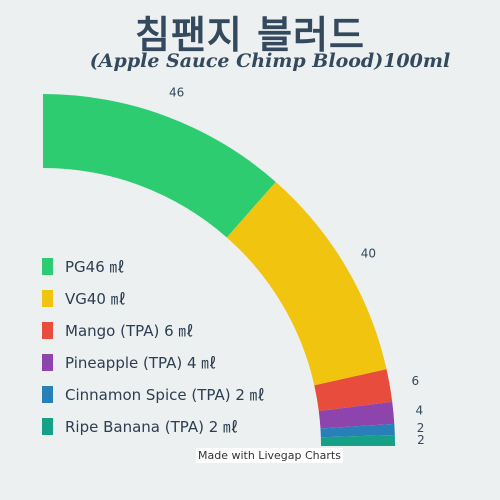  Describe the element at coordinates (153, 298) in the screenshot. I see `legend-item: VG40 ㎖` at that location.